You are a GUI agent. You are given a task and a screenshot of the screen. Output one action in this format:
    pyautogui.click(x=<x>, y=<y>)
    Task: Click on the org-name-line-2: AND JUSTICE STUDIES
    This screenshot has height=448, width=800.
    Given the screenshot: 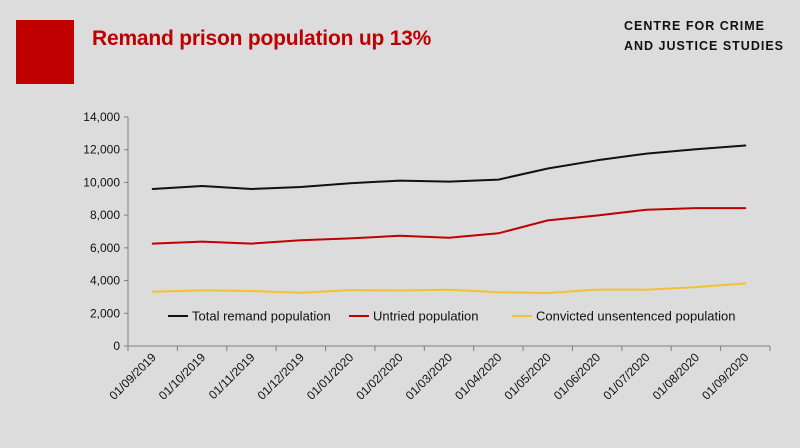 What is the action you would take?
    pyautogui.click(x=704, y=46)
    